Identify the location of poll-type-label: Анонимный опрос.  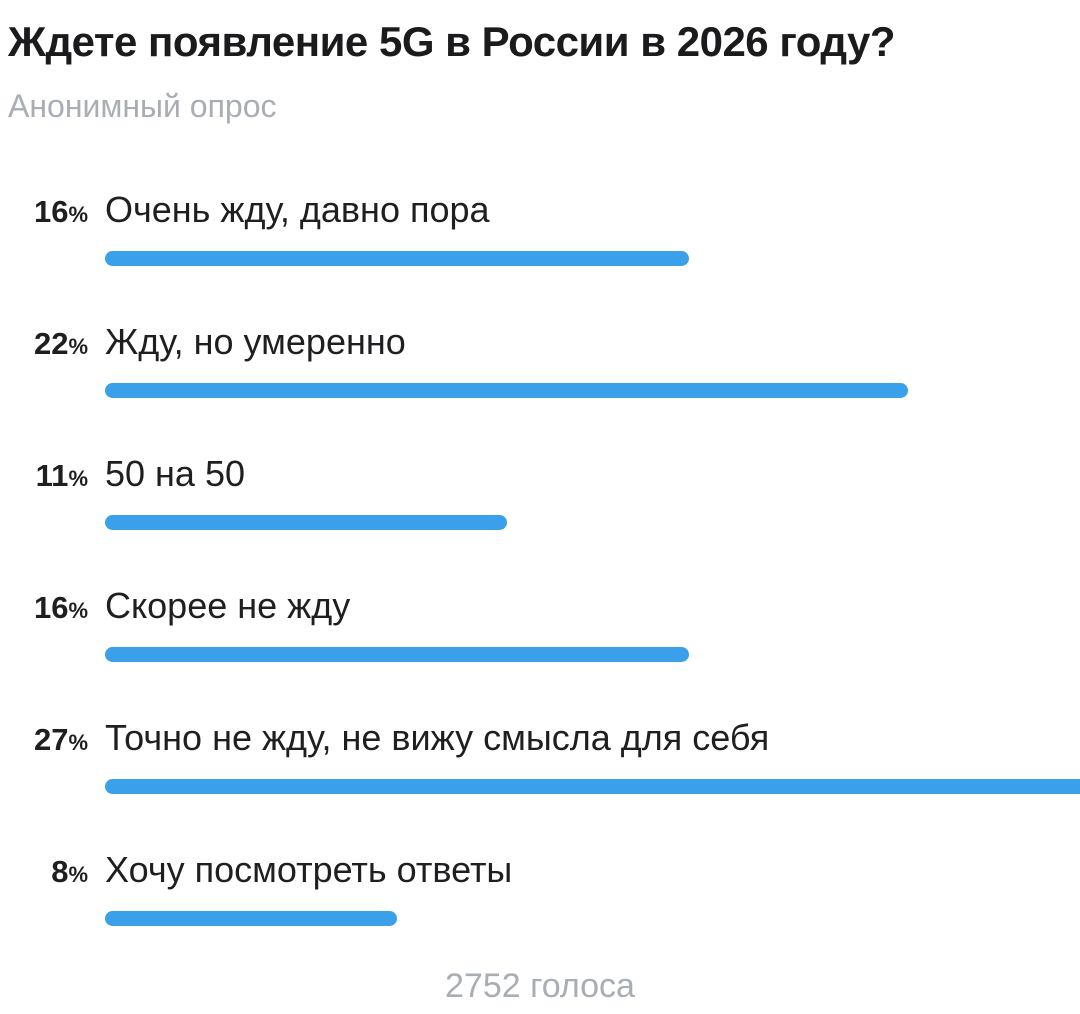
(142, 106).